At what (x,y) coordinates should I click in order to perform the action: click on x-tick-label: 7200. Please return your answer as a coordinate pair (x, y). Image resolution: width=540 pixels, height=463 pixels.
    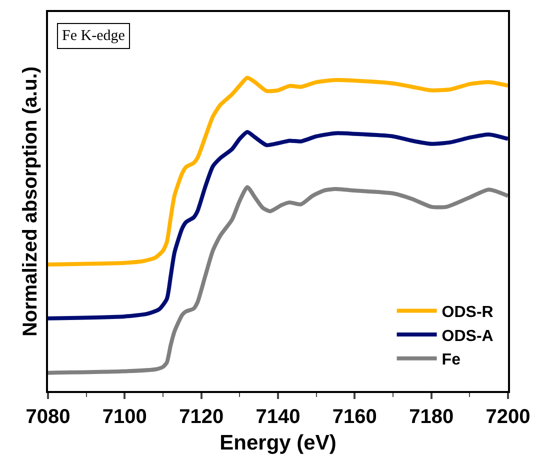
    Looking at the image, I should click on (508, 417).